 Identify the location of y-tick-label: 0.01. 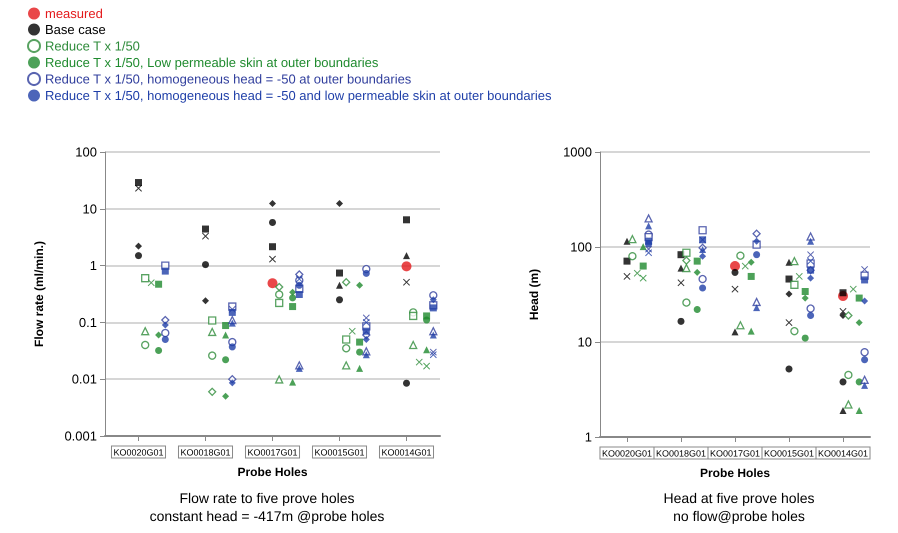
(84, 379).